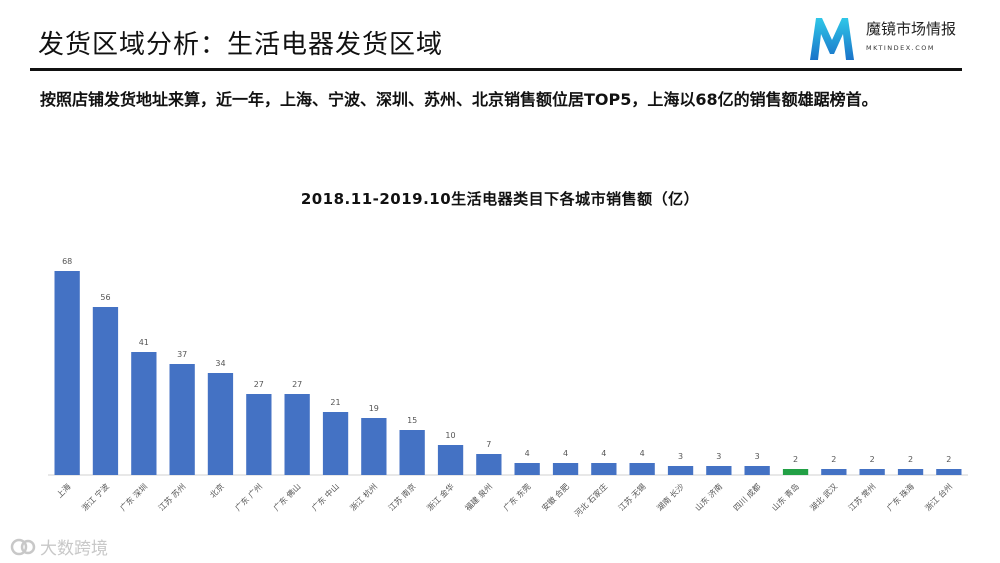 The height and width of the screenshot is (563, 1000). What do you see at coordinates (642, 453) in the screenshot?
I see `data-label-15: 4` at bounding box center [642, 453].